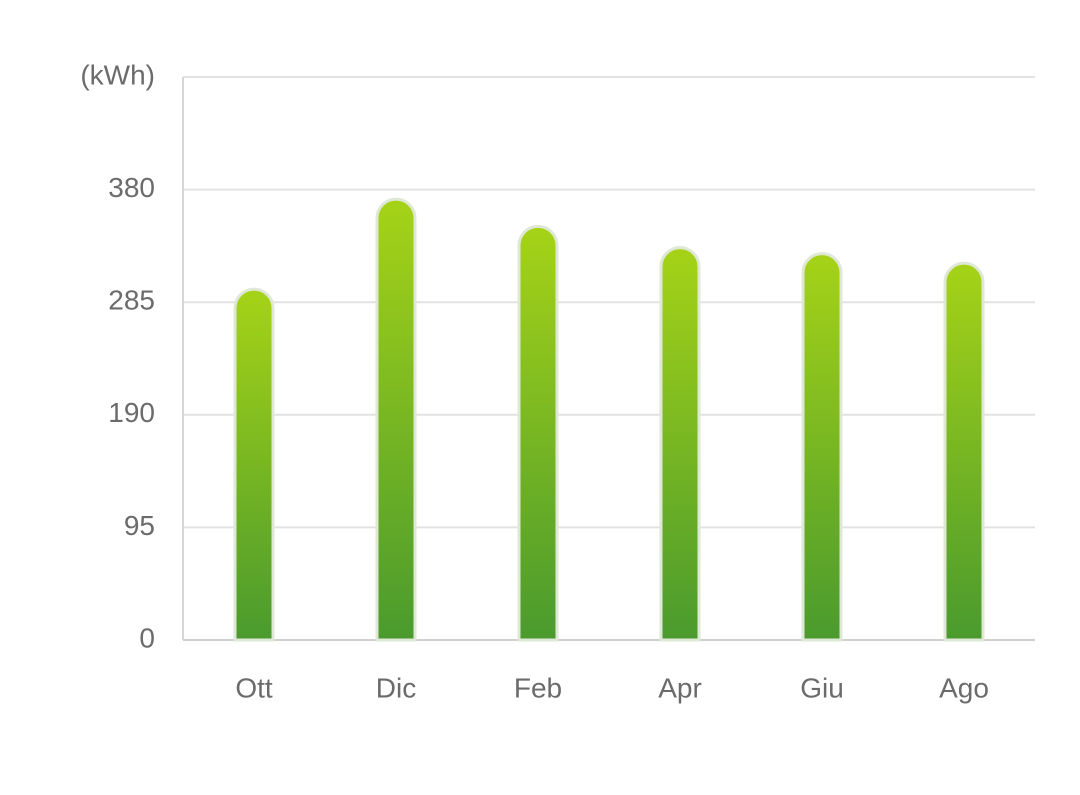 The height and width of the screenshot is (795, 1080). What do you see at coordinates (147, 637) in the screenshot?
I see `y-tick-label: 0` at bounding box center [147, 637].